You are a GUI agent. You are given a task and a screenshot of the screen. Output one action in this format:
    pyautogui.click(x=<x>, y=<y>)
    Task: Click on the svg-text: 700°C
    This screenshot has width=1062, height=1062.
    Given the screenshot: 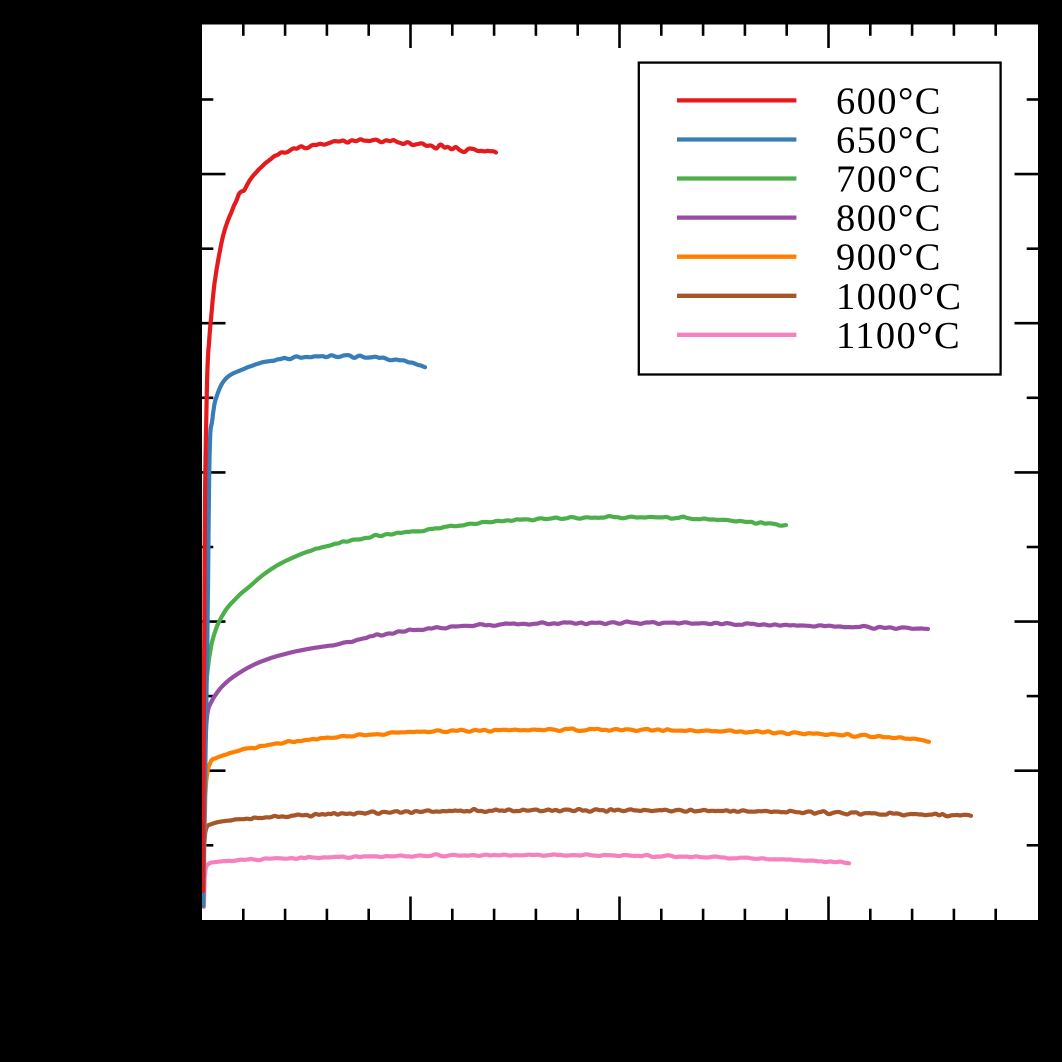 What is the action you would take?
    pyautogui.click(x=889, y=180)
    